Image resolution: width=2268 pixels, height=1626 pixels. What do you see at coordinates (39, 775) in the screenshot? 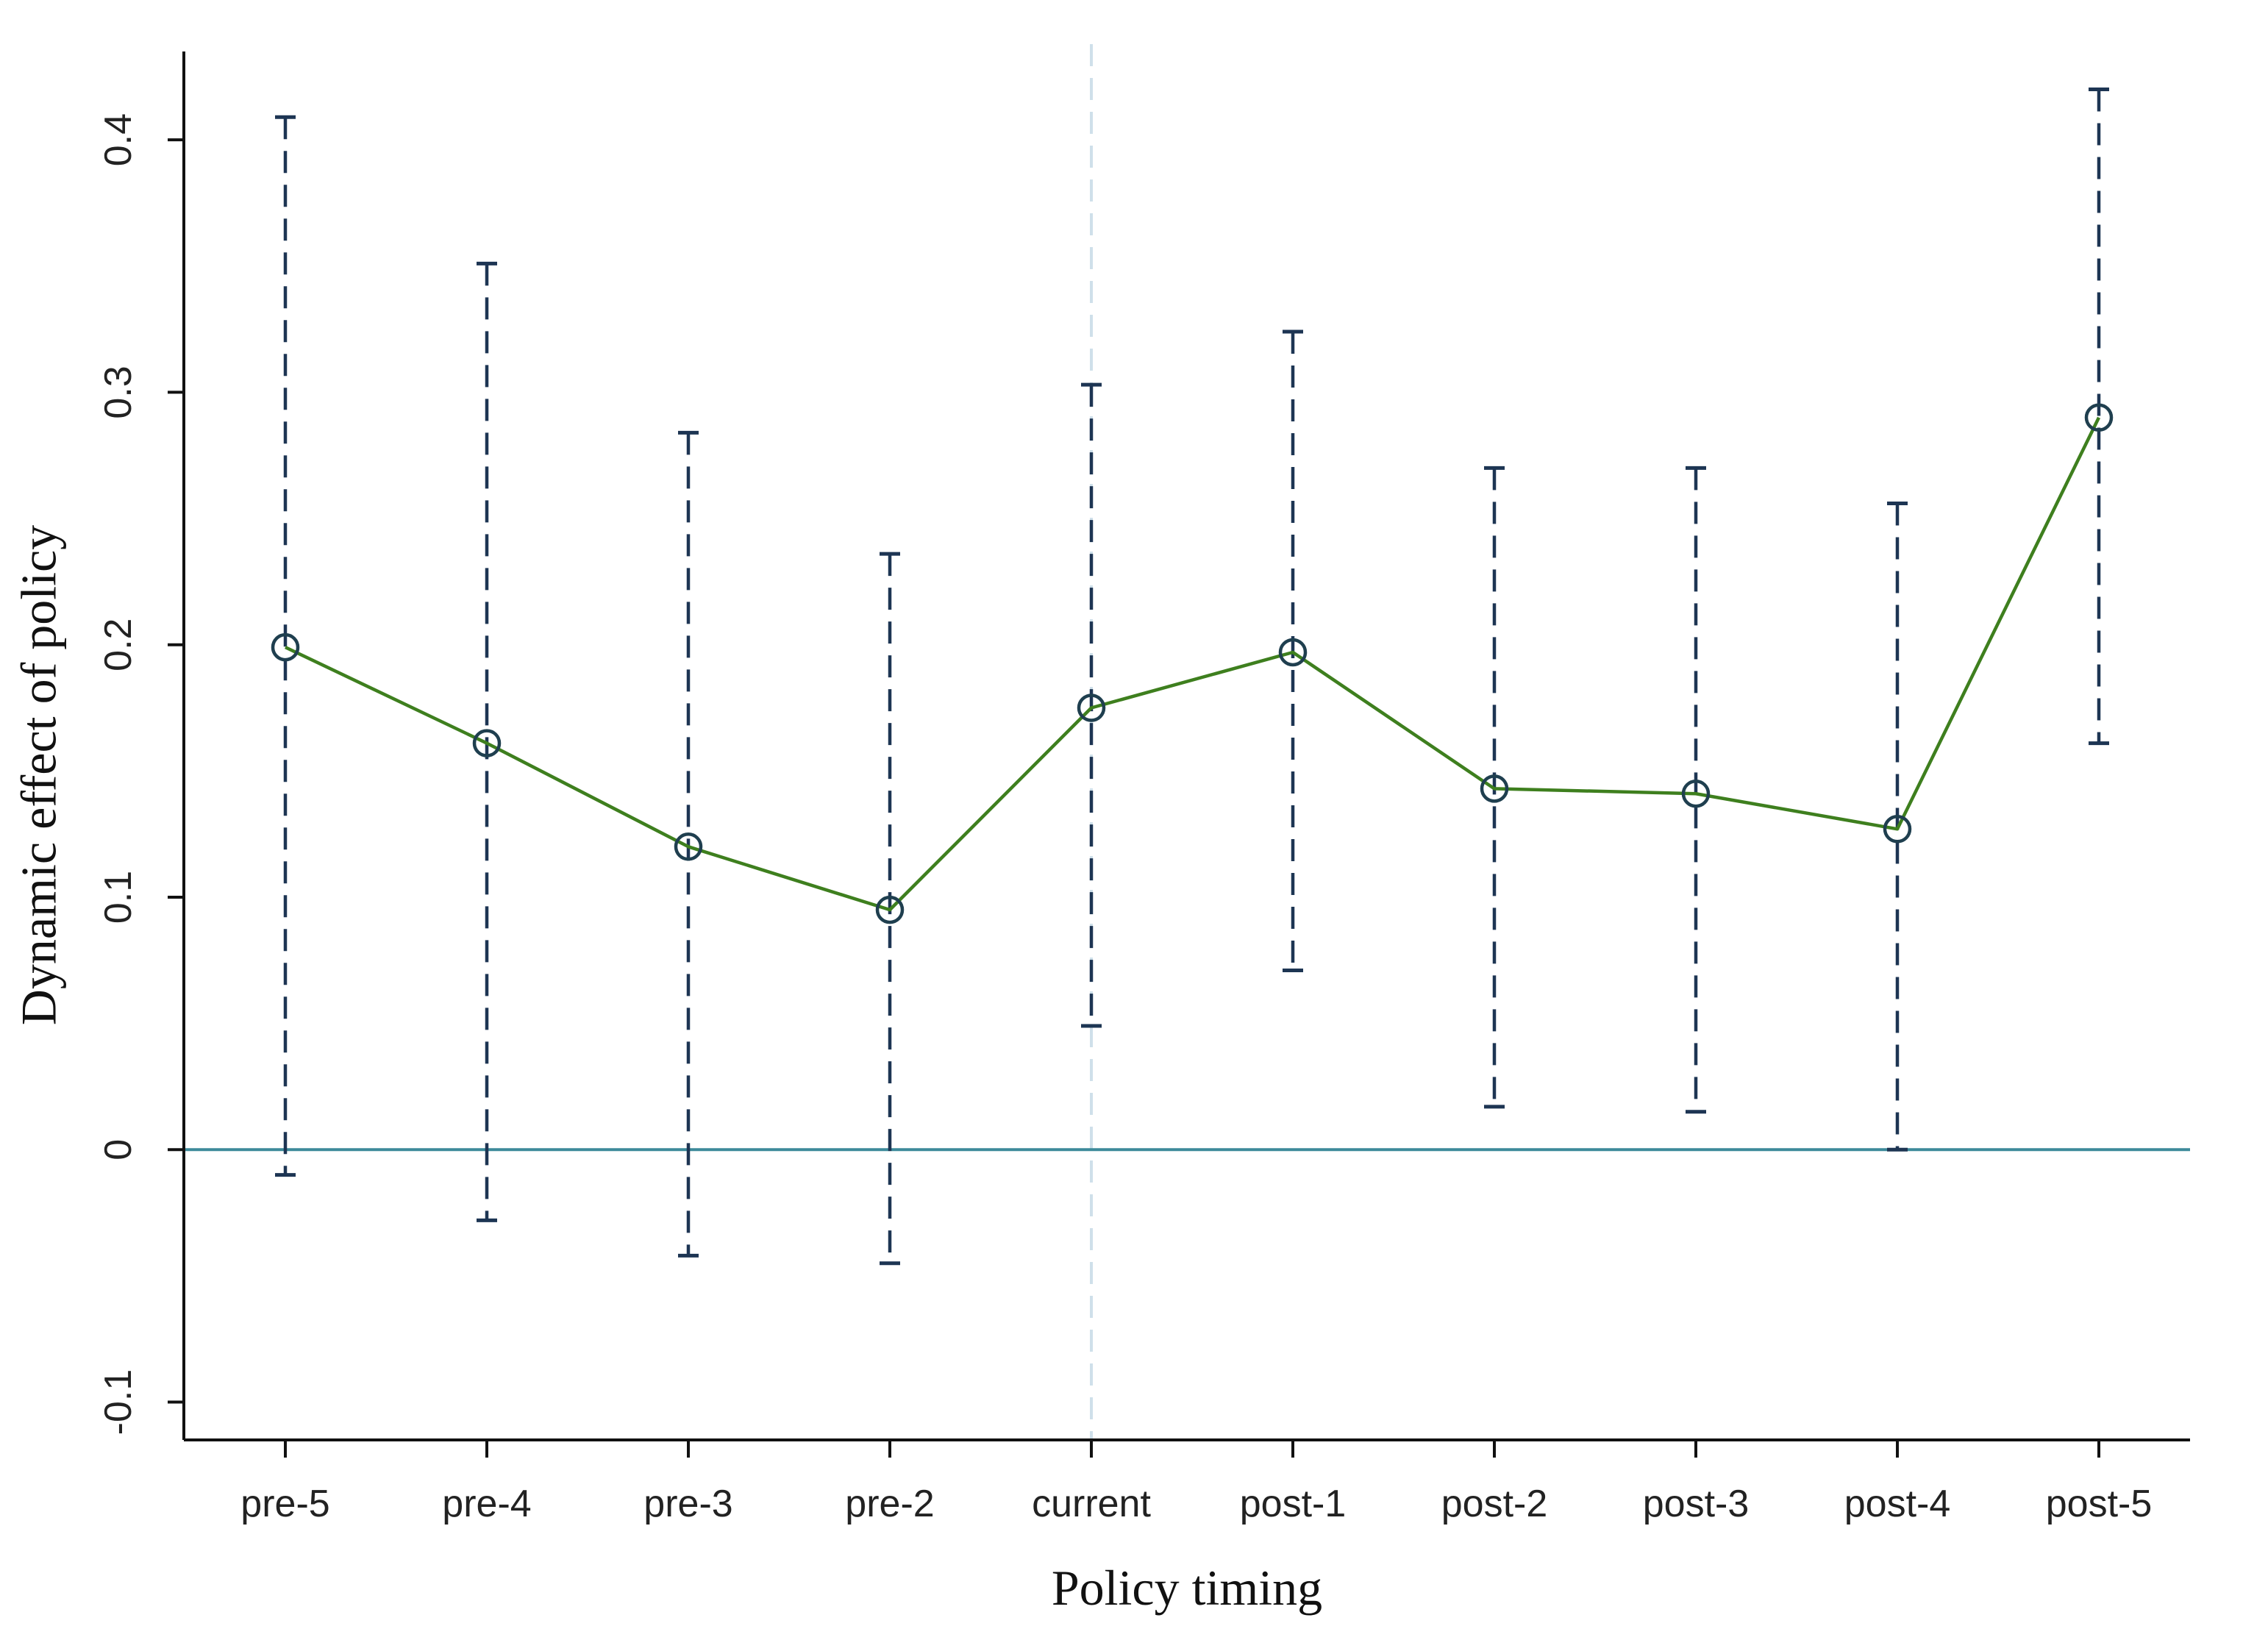
I see `y-axis-title: Dynamic effect of policy` at bounding box center [39, 775].